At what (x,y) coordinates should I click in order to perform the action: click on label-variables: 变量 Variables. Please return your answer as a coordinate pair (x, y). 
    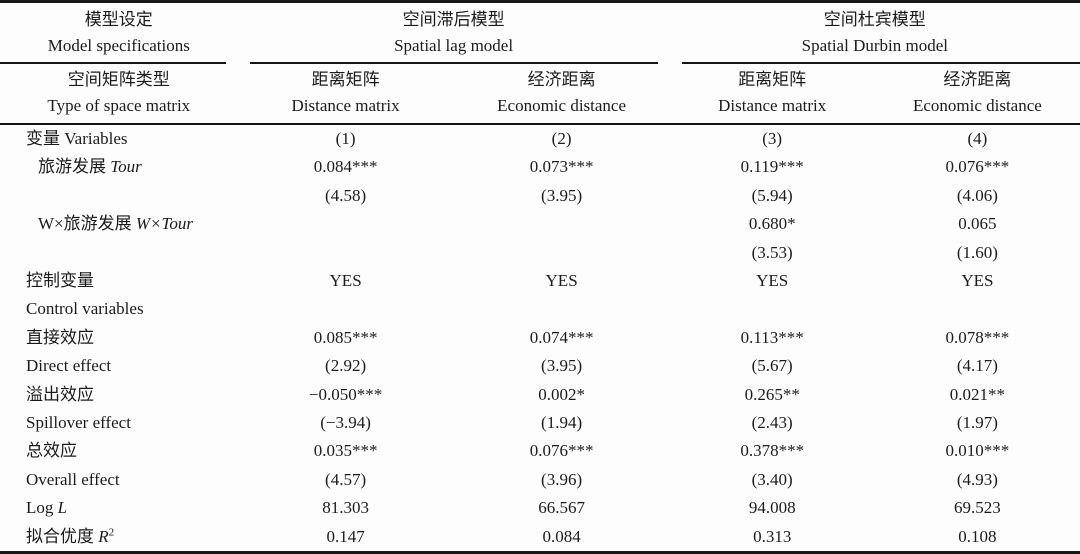
    Looking at the image, I should click on (77, 138).